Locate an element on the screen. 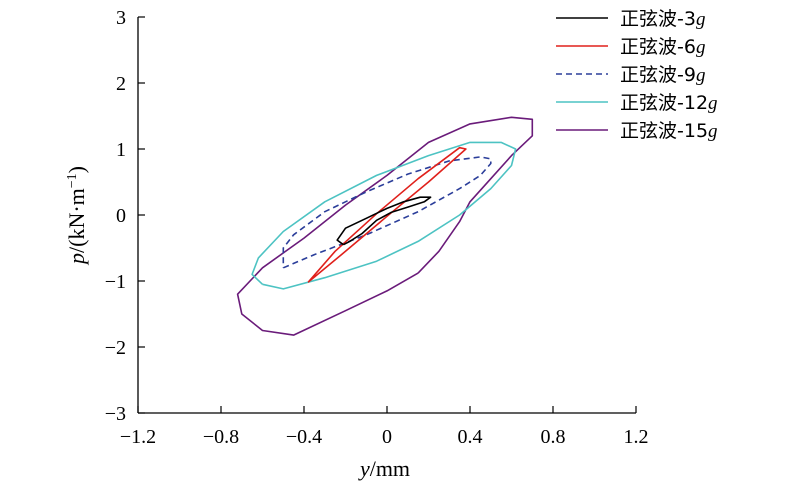  y-axis-unit-exponent: −1 is located at coordinates (72, 180).